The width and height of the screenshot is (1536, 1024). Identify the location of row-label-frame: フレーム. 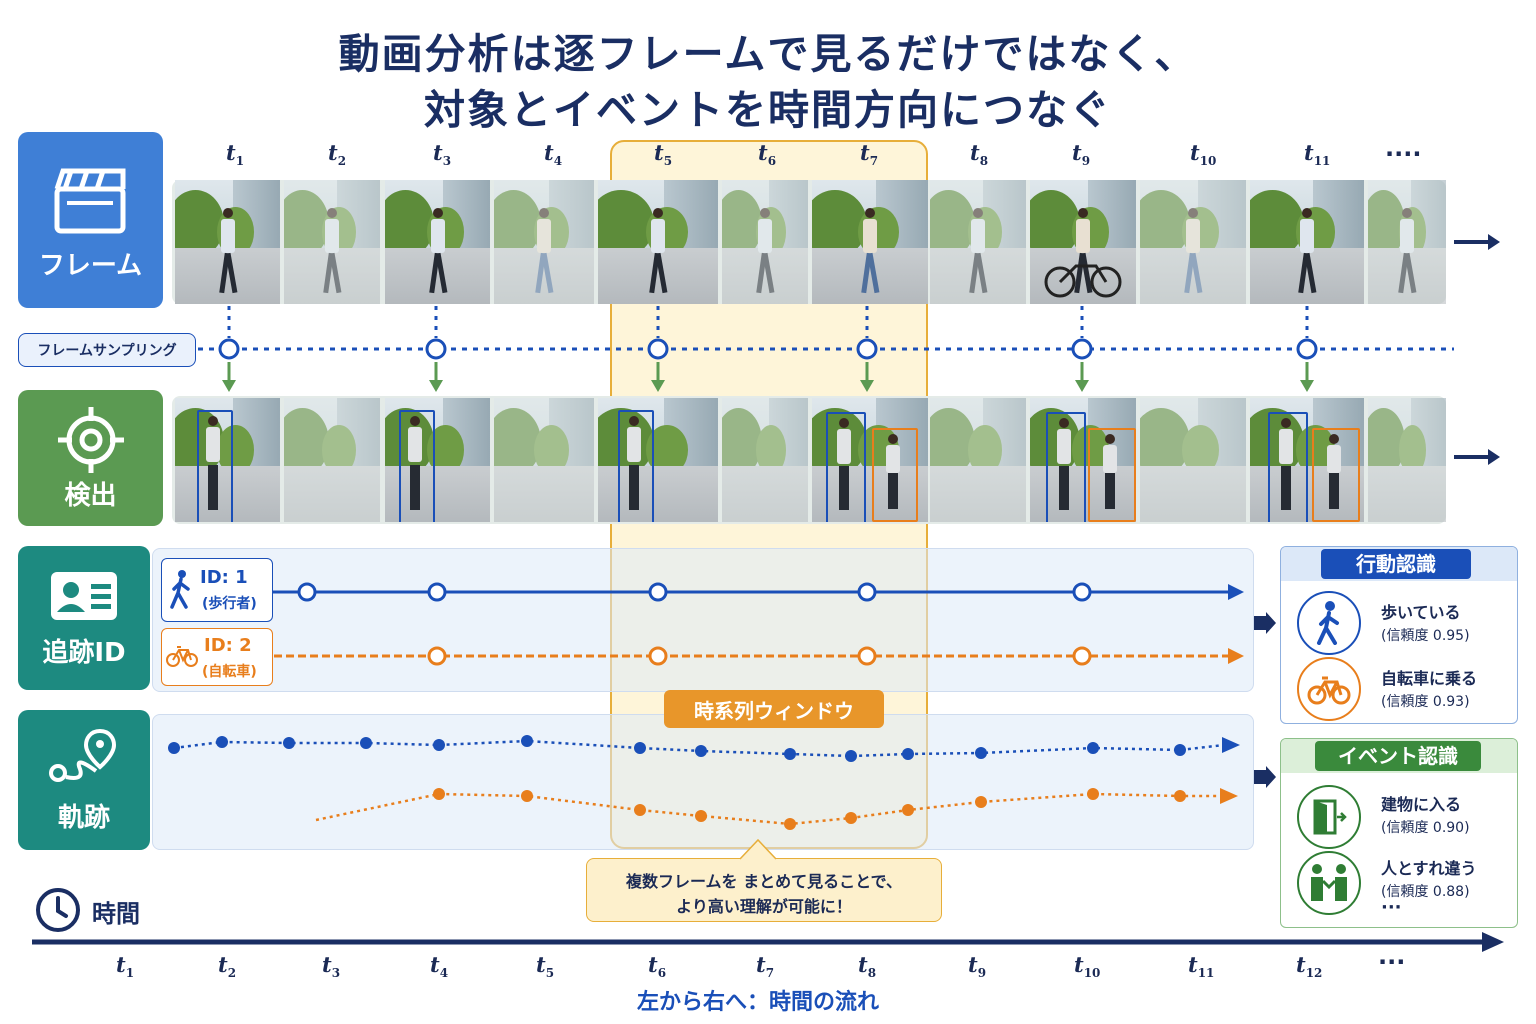
(90, 220).